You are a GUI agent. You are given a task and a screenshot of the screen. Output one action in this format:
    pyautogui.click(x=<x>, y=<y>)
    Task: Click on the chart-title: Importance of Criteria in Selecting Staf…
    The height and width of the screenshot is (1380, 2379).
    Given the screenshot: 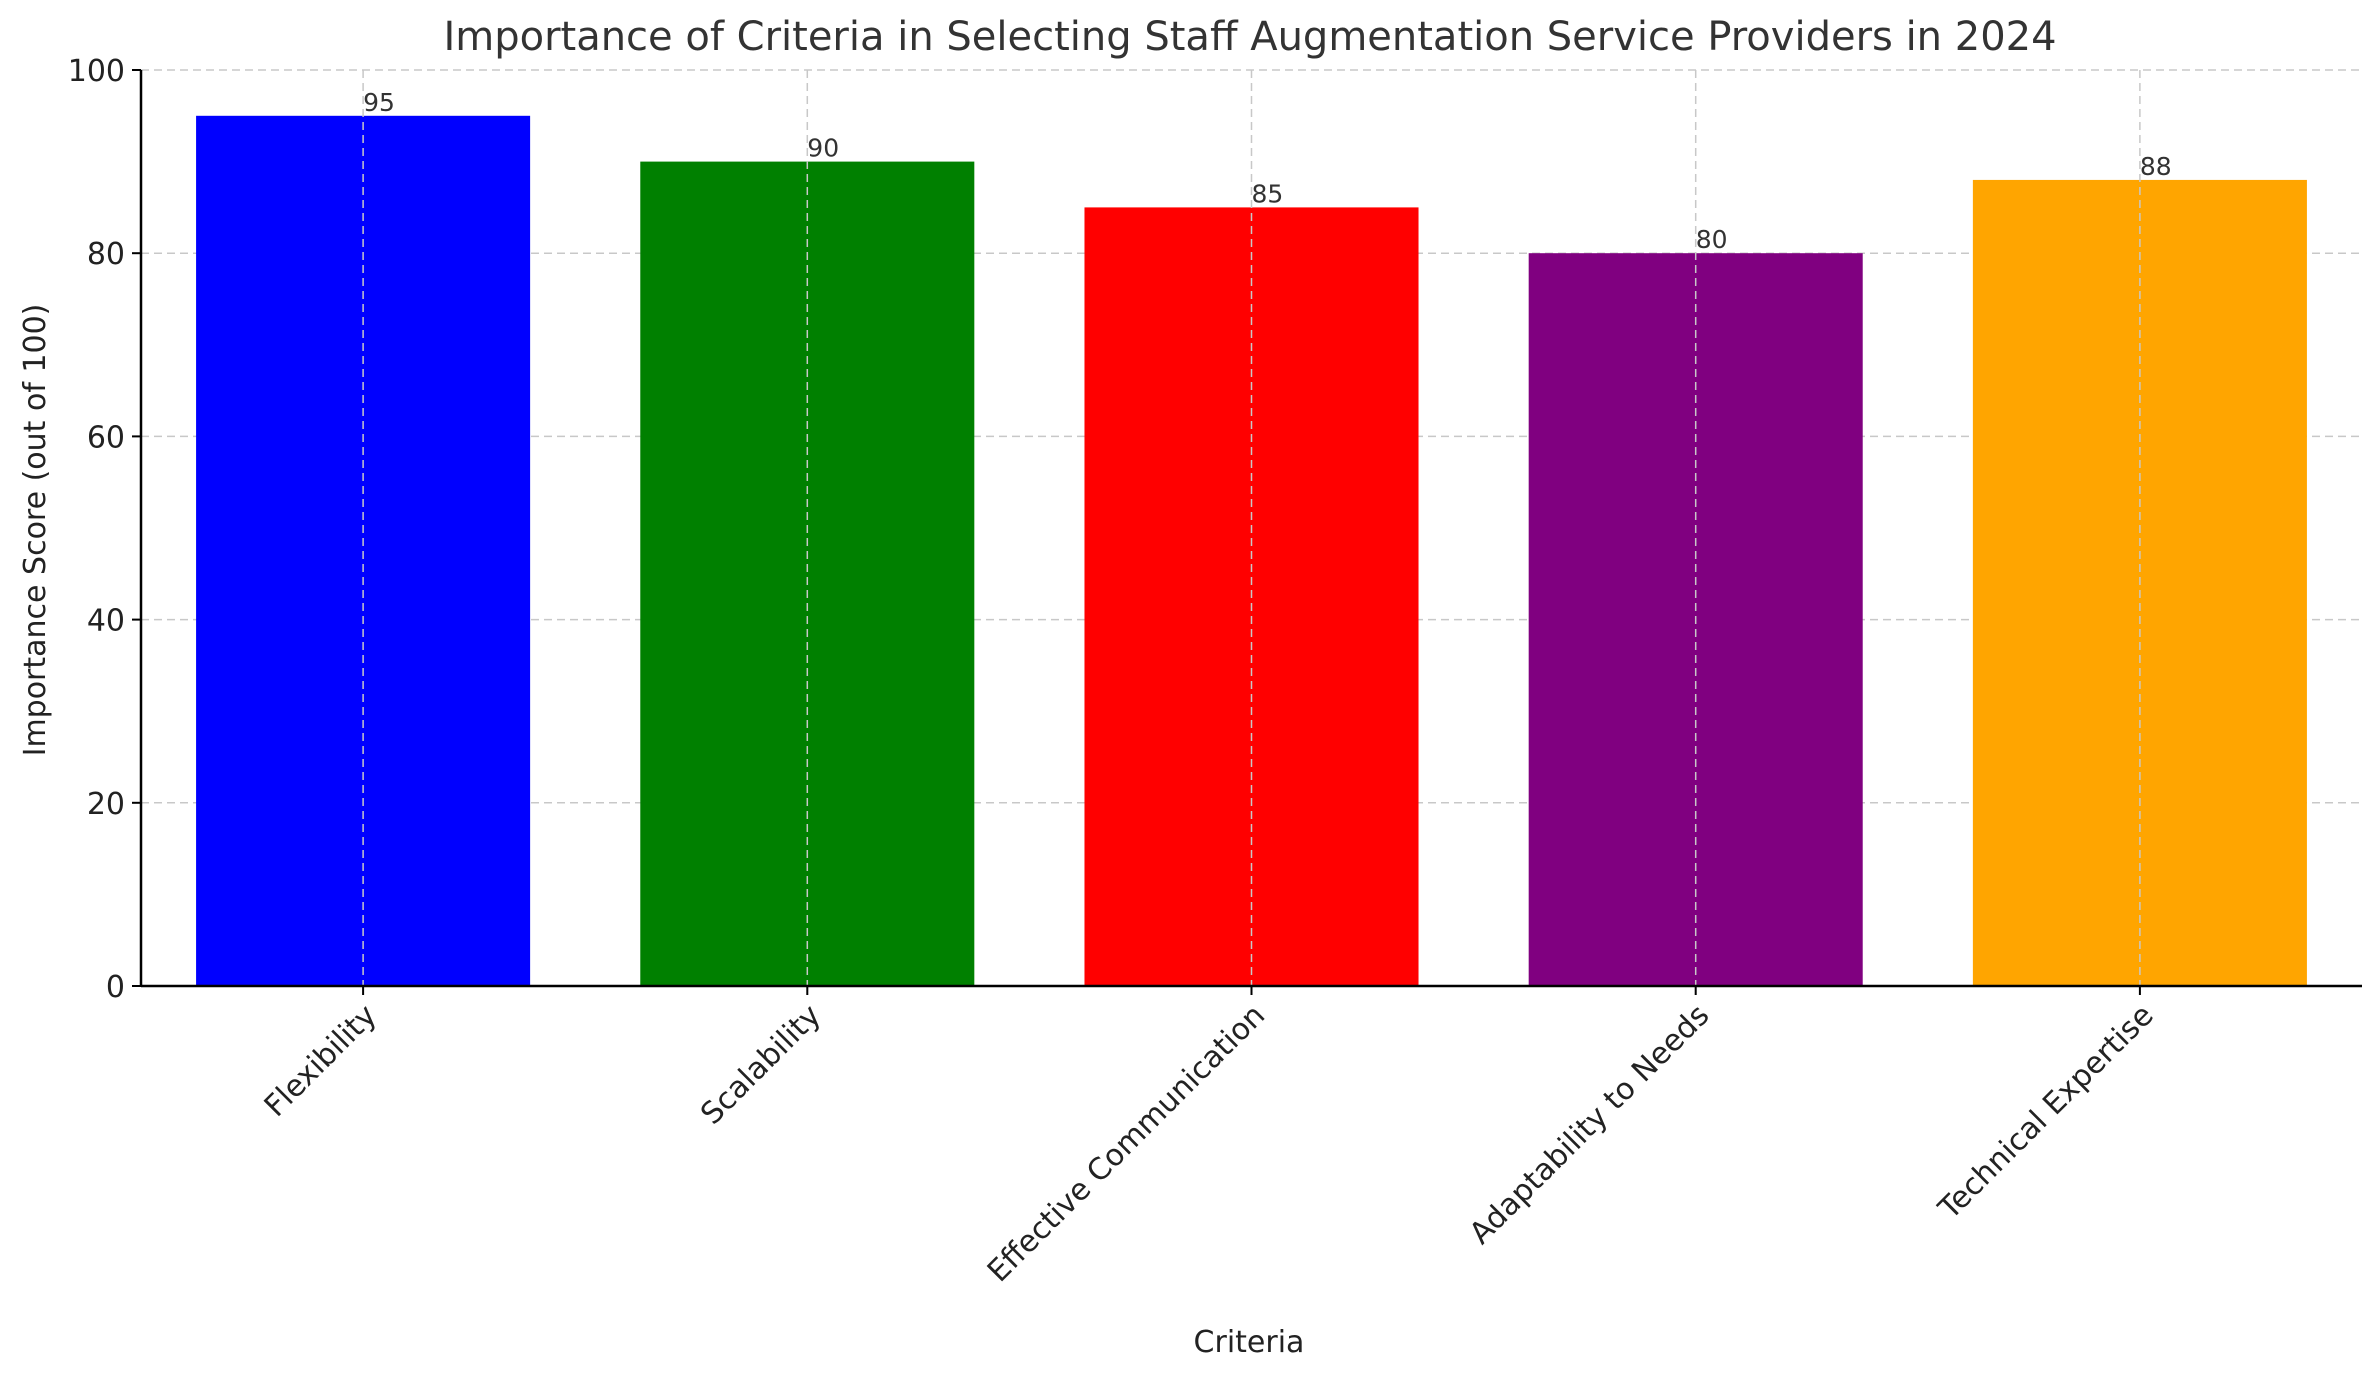 What is the action you would take?
    pyautogui.click(x=1249, y=37)
    